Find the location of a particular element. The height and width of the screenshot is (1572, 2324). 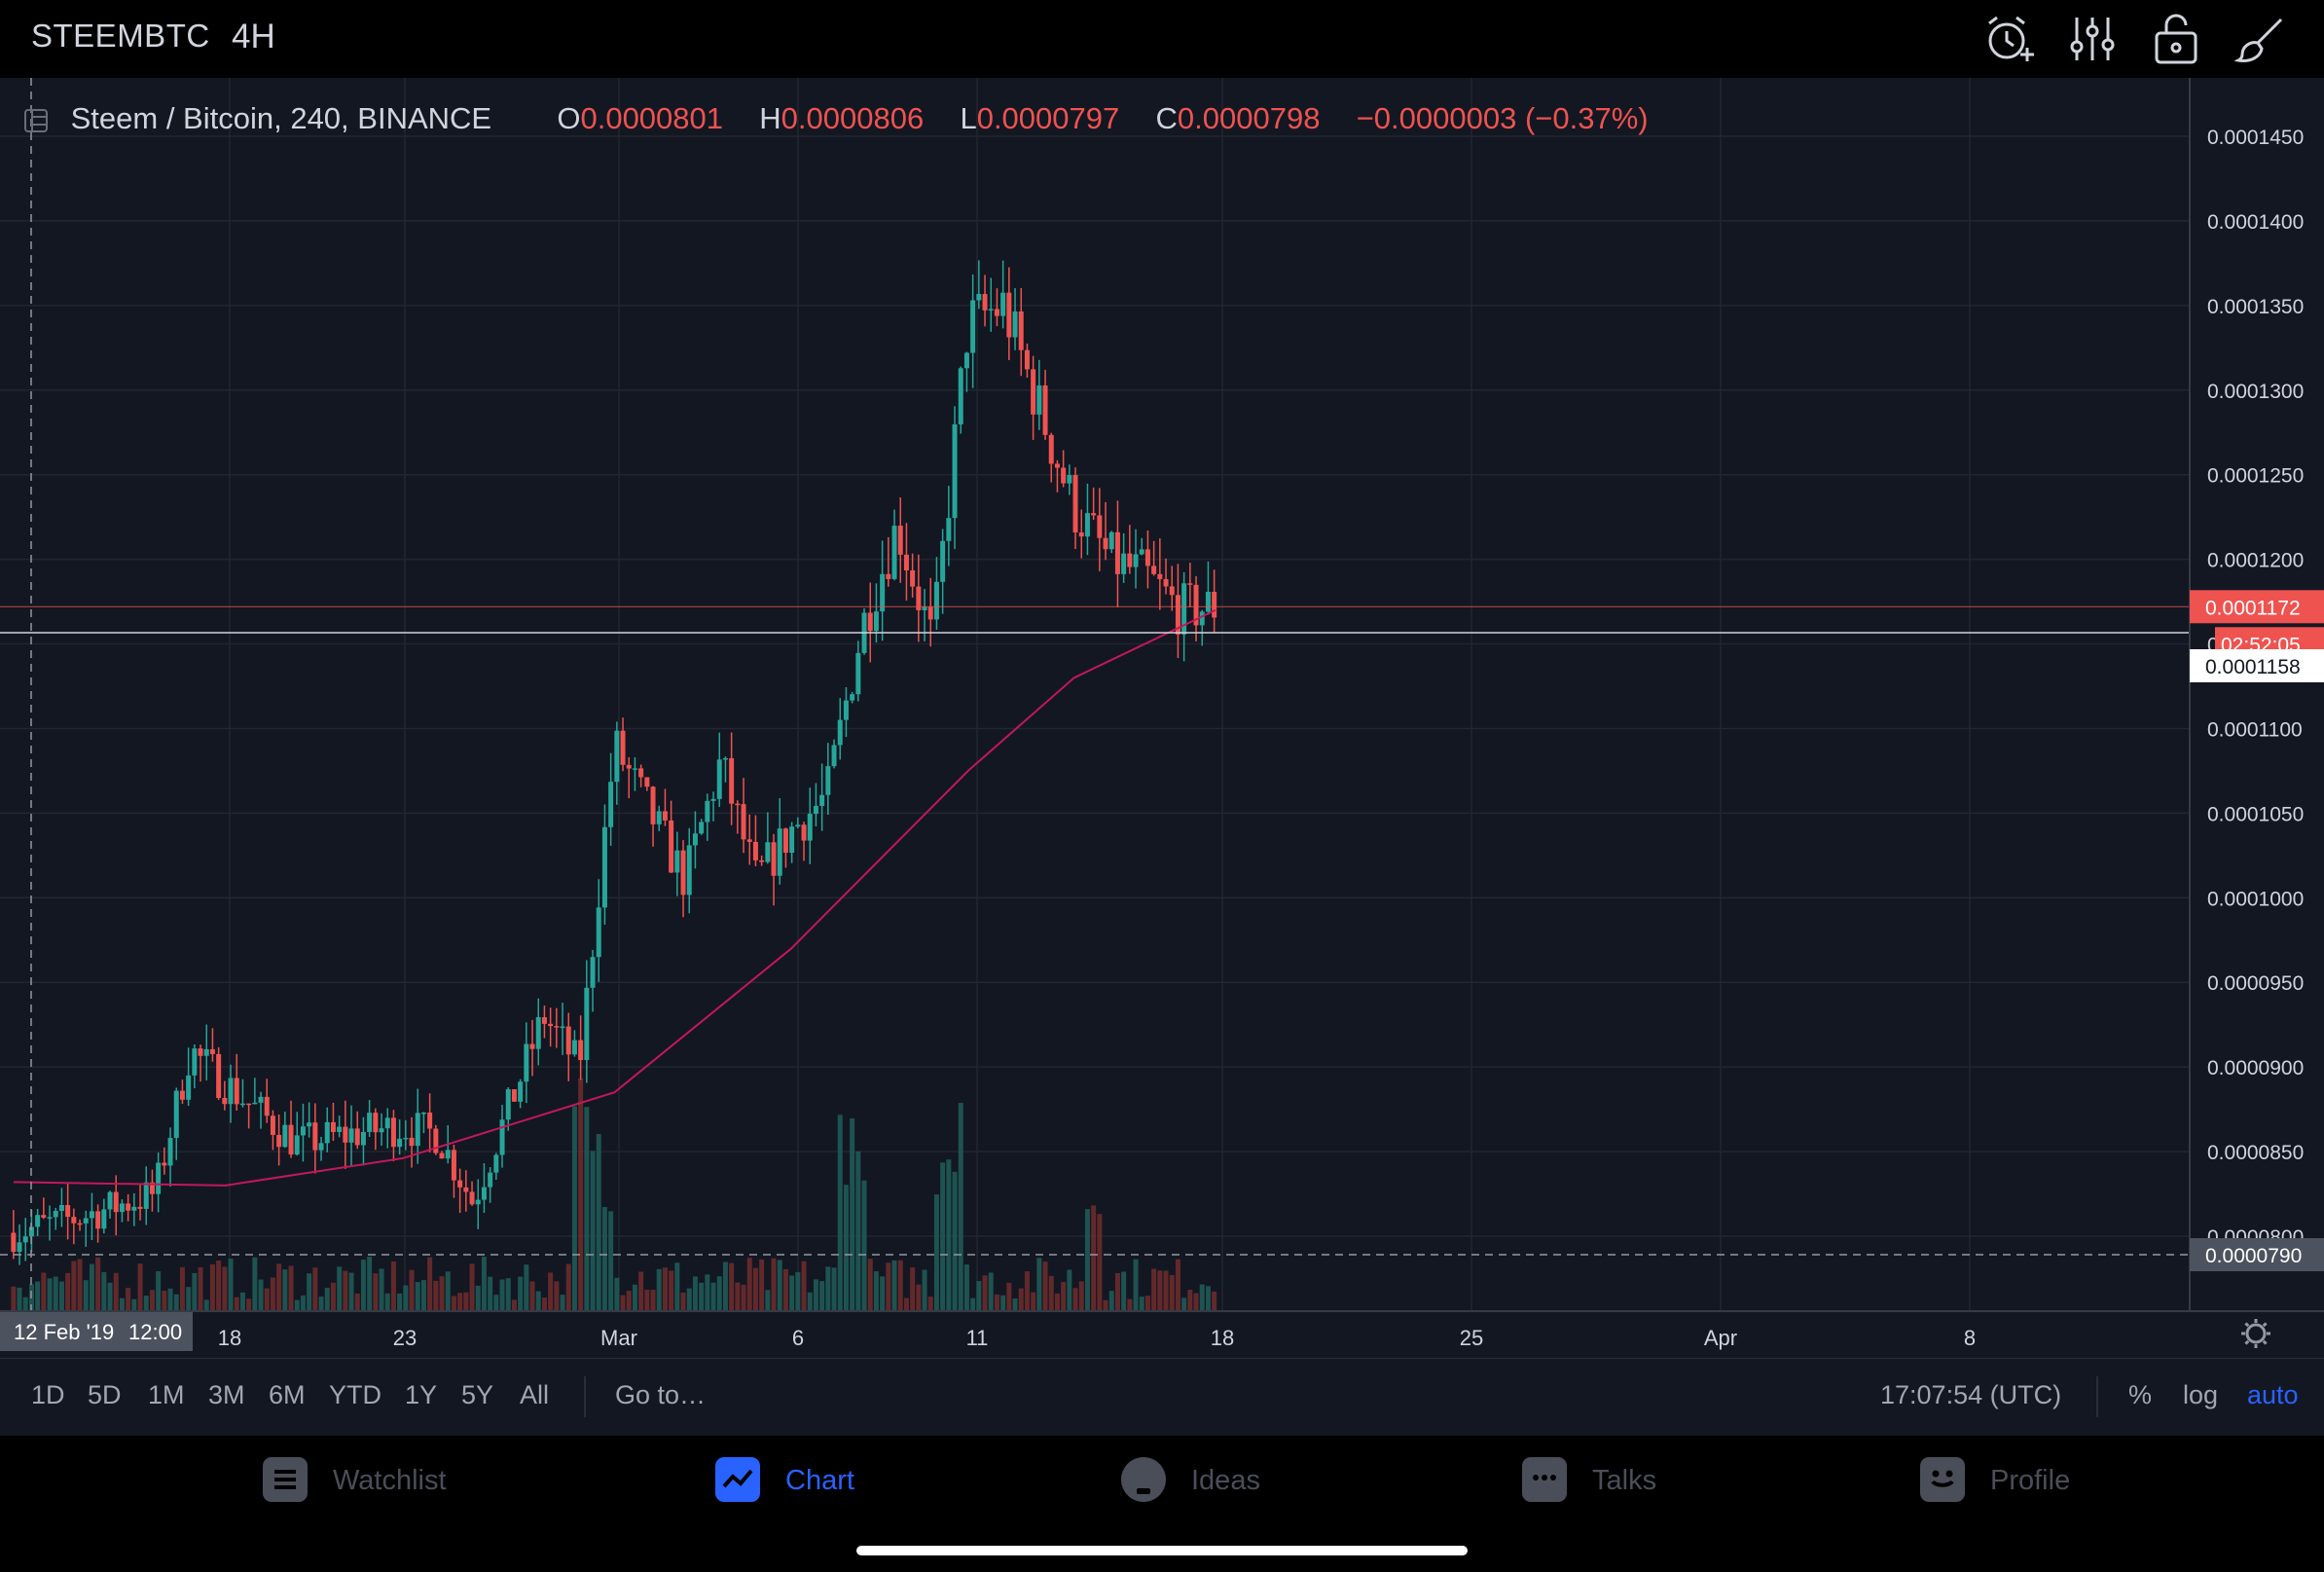

auto-scale-toggle: auto is located at coordinates (2273, 1394).